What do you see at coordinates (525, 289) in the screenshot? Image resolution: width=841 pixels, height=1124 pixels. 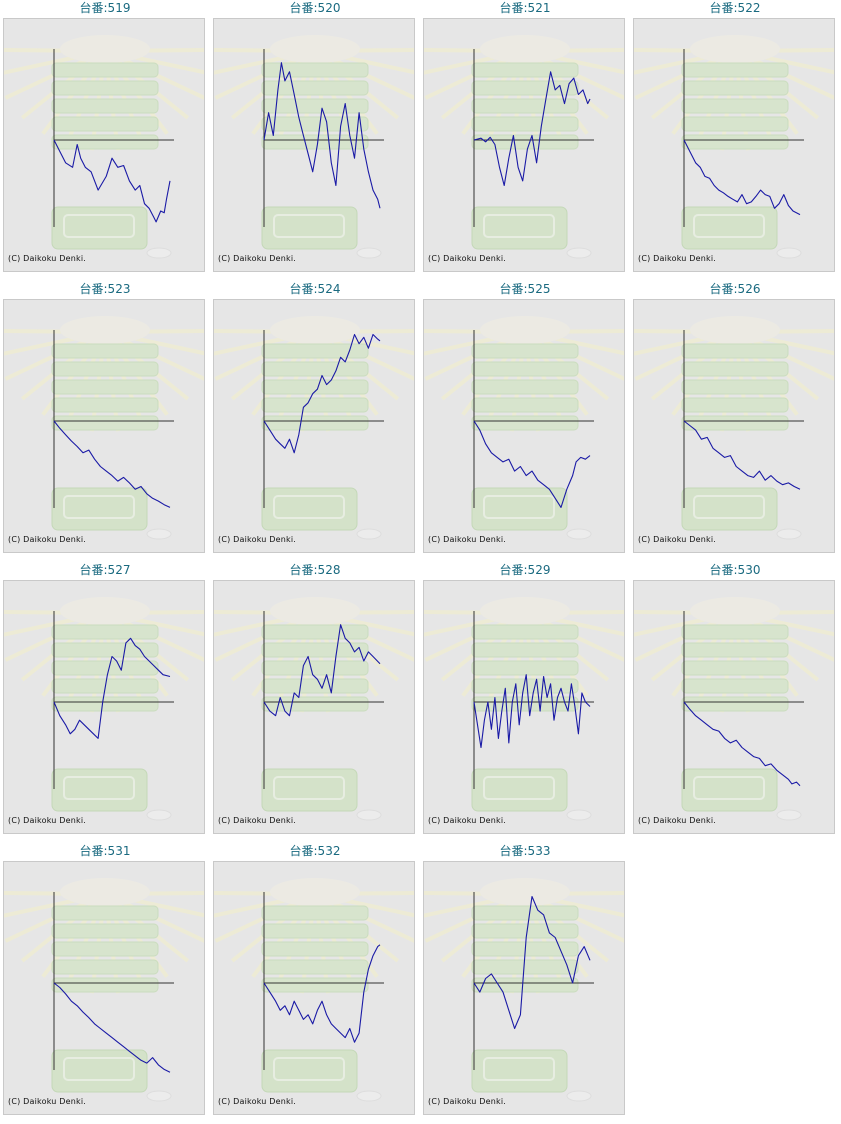 I see `chart-title: 台番:525` at bounding box center [525, 289].